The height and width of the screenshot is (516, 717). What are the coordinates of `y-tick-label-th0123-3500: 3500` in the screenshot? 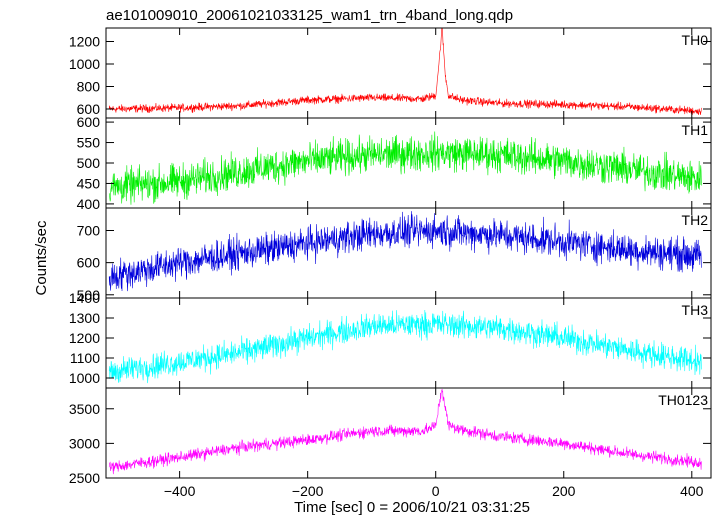 It's located at (84, 409).